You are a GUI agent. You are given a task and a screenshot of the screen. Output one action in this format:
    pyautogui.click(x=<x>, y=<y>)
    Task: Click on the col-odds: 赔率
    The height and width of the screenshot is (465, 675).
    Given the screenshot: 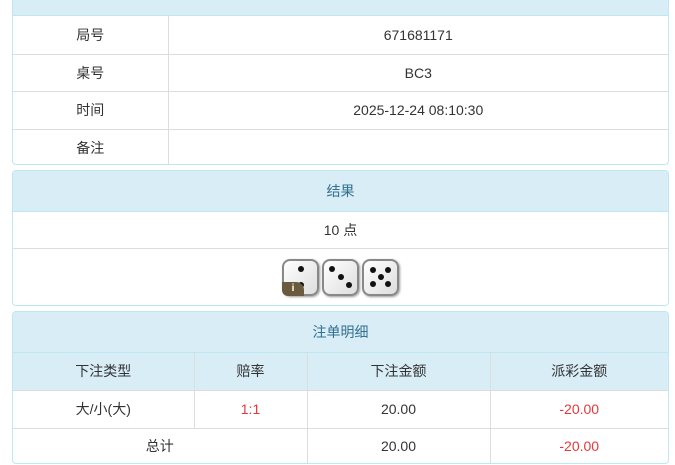 What is the action you would take?
    pyautogui.click(x=250, y=372)
    